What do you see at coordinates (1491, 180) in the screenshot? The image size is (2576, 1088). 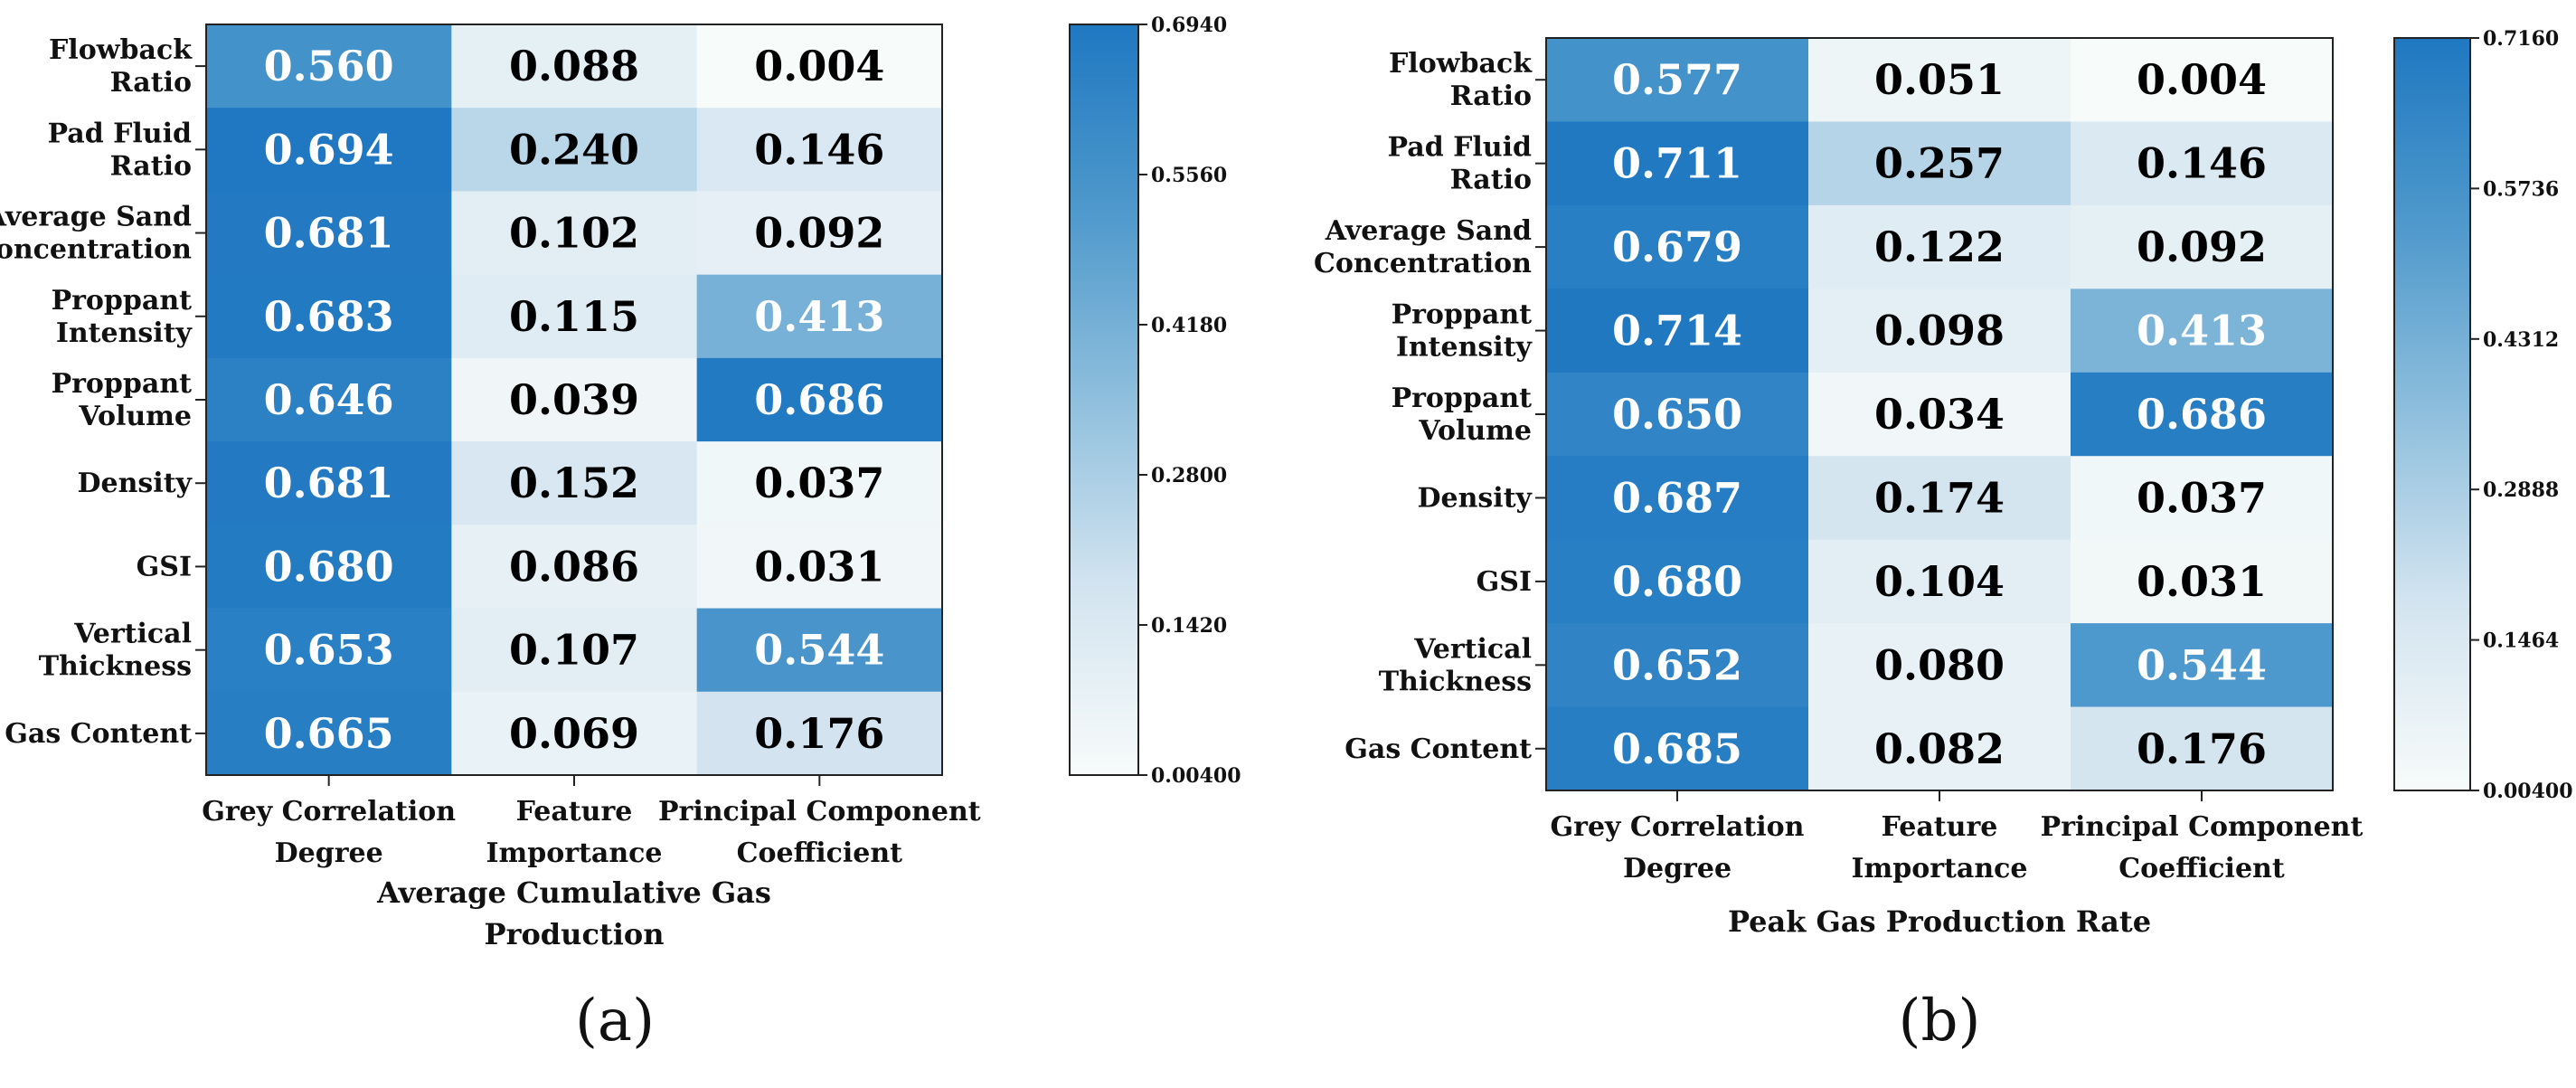 I see `y-tick-label: Ratio` at bounding box center [1491, 180].